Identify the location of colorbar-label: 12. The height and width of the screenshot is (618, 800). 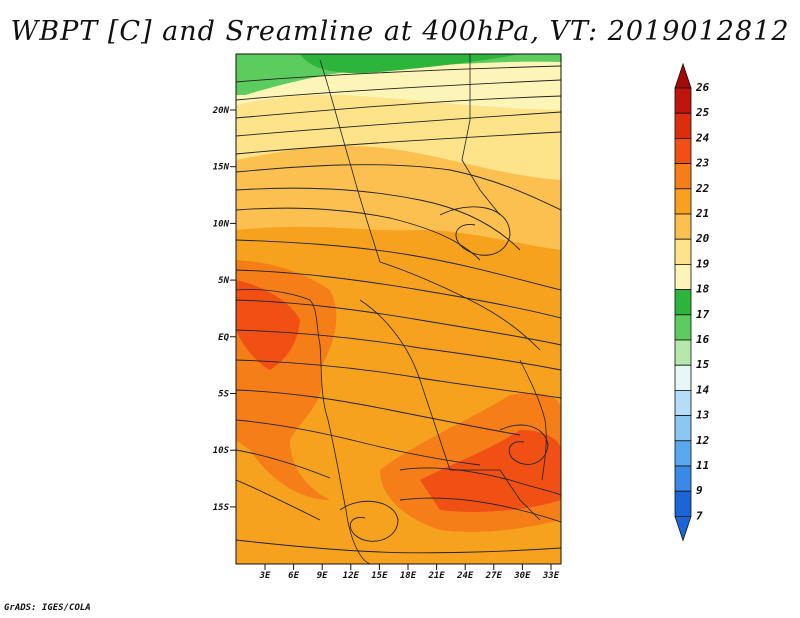
(703, 440).